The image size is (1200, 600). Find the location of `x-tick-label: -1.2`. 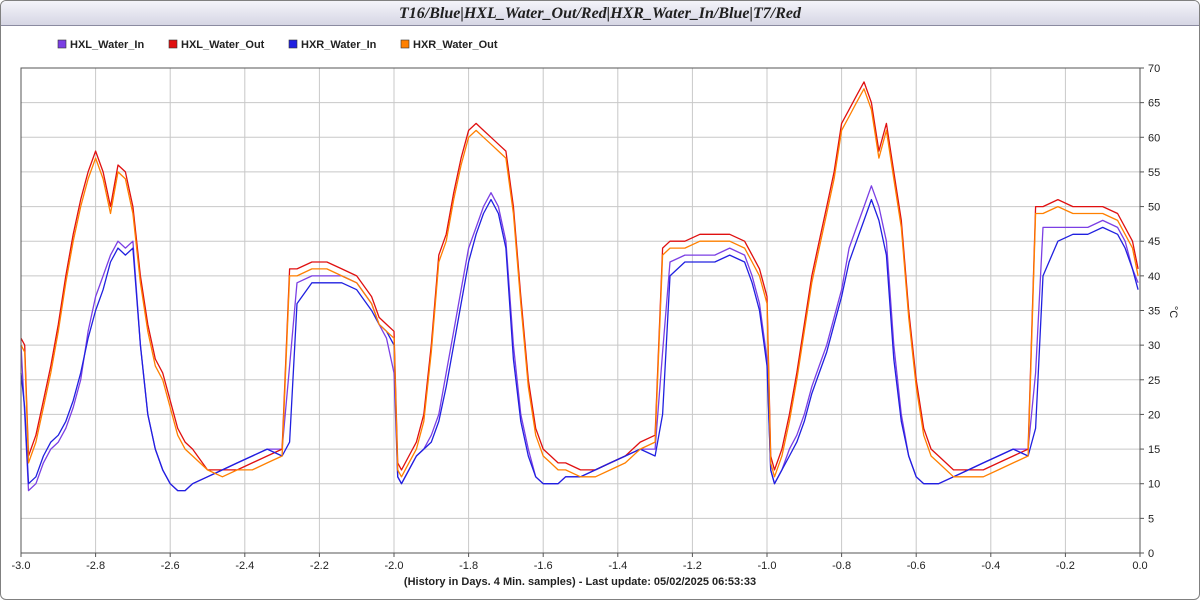

x-tick-label: -1.2 is located at coordinates (692, 566).